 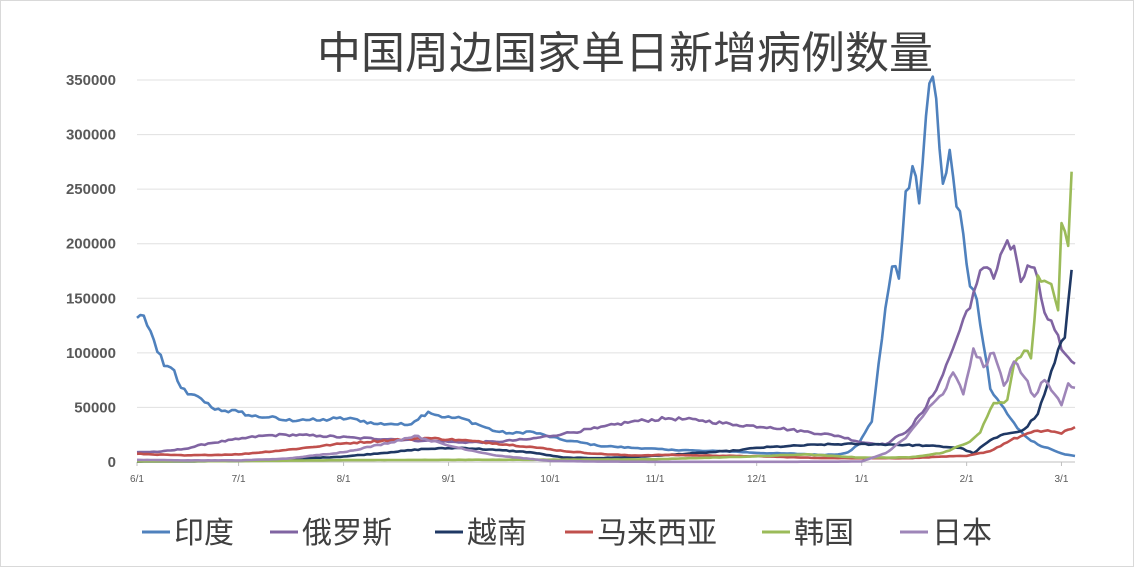 I want to click on y-tick-label: 0, so click(x=112, y=462).